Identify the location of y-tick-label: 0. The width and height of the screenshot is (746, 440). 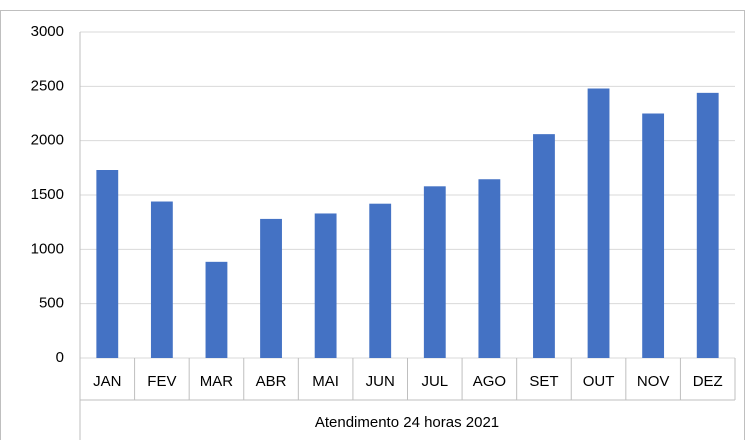
(60, 357).